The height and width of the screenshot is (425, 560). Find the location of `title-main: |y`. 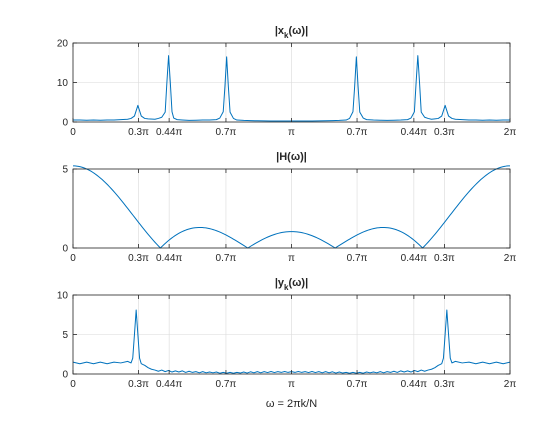

title-main: |y is located at coordinates (280, 283).